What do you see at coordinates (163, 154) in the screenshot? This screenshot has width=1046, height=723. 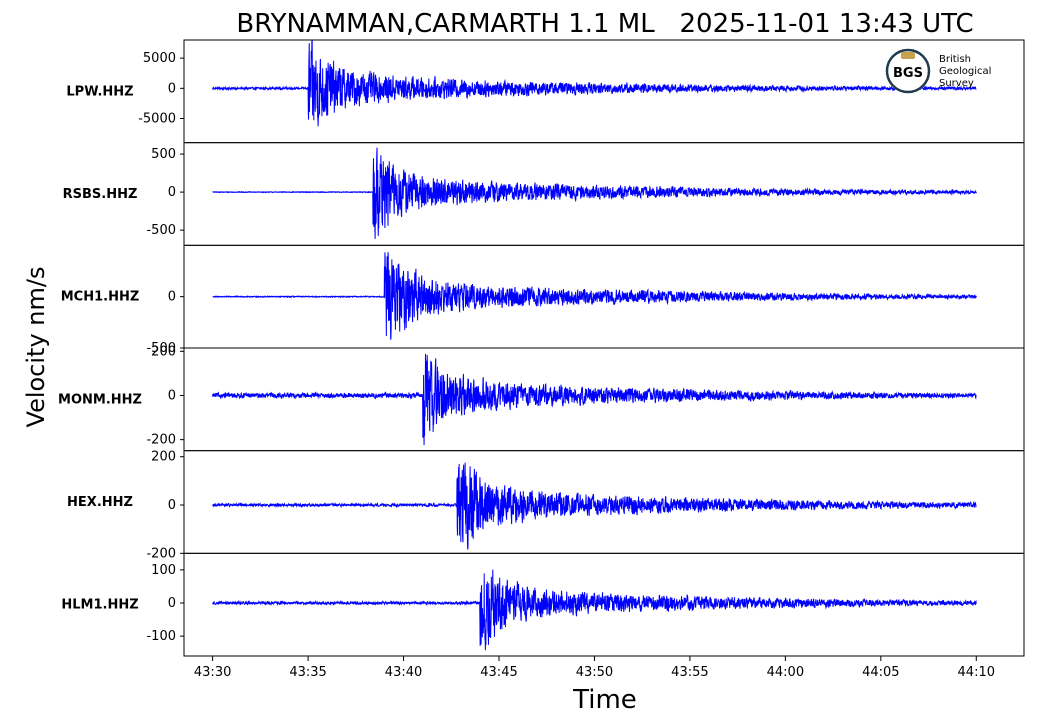 I see `y-tick-label: 500` at bounding box center [163, 154].